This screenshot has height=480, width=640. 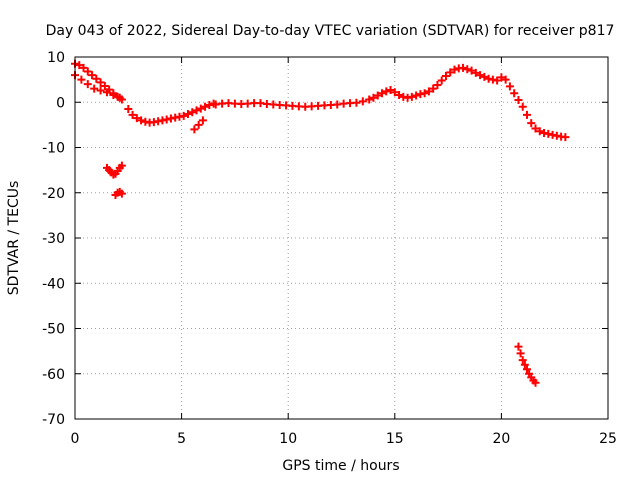 What do you see at coordinates (75, 439) in the screenshot?
I see `x-tick-label: 0` at bounding box center [75, 439].